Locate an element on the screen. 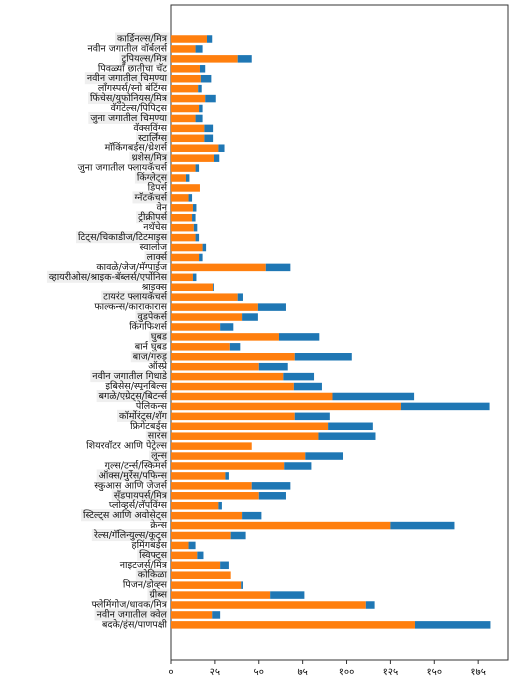 This screenshot has height=683, width=512. y-tick-label: वॅक्सविंग्स is located at coordinates (150, 128).